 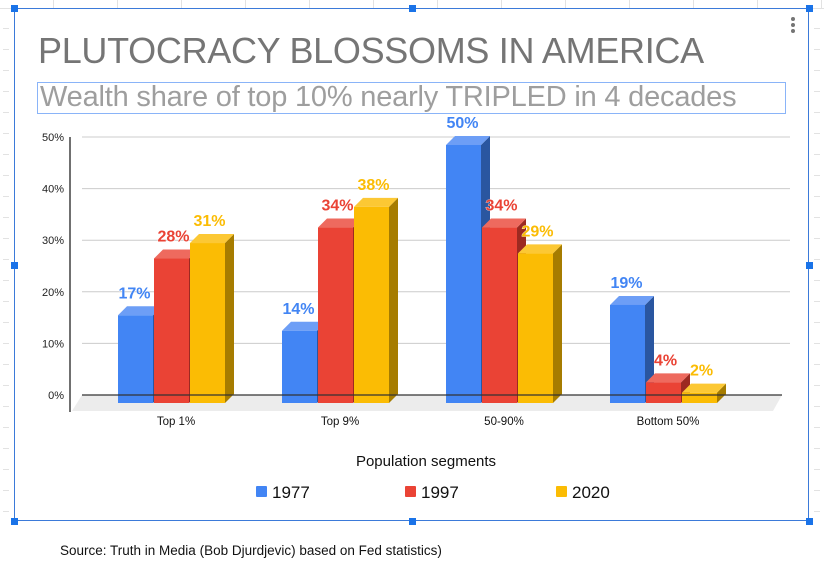 What do you see at coordinates (668, 422) in the screenshot?
I see `x-tick-label: Bottom 50%` at bounding box center [668, 422].